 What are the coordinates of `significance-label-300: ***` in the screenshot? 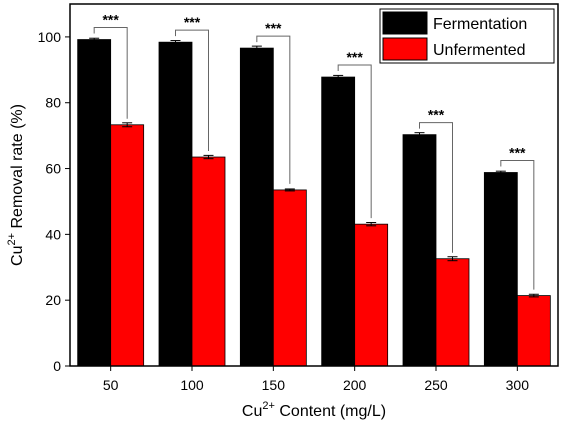 It's located at (517, 152).